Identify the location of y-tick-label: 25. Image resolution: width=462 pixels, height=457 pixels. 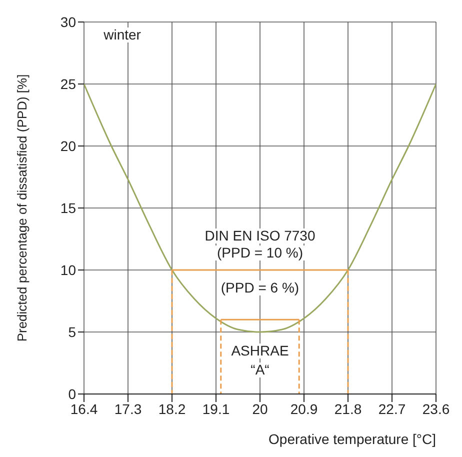
(68, 84).